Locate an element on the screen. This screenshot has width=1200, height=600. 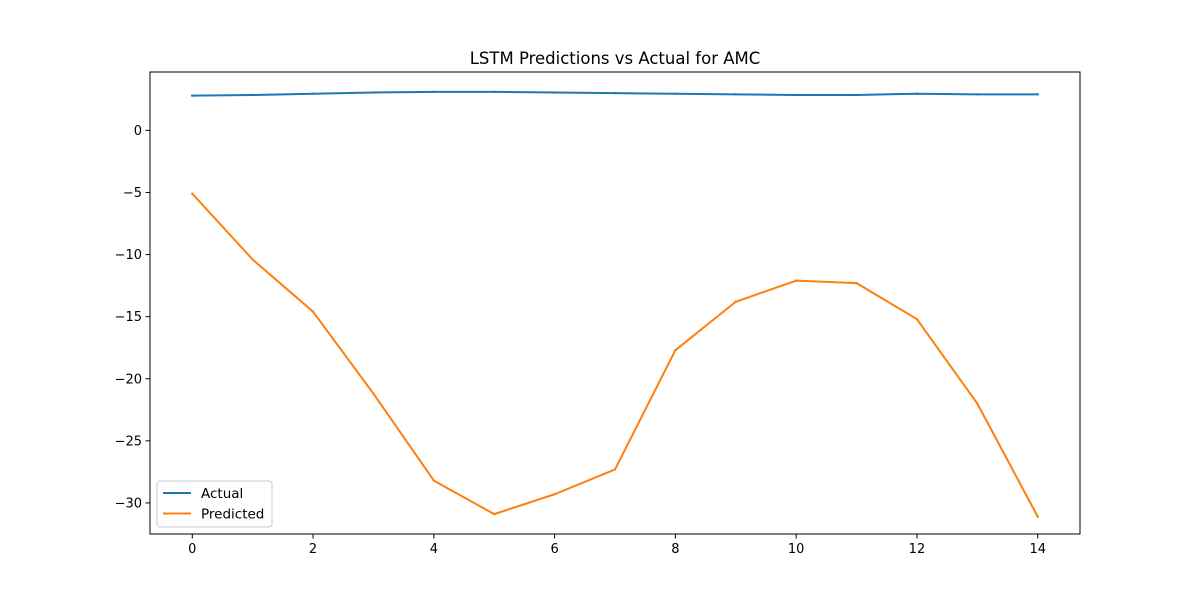
y-tick-label: −25 is located at coordinates (128, 441).